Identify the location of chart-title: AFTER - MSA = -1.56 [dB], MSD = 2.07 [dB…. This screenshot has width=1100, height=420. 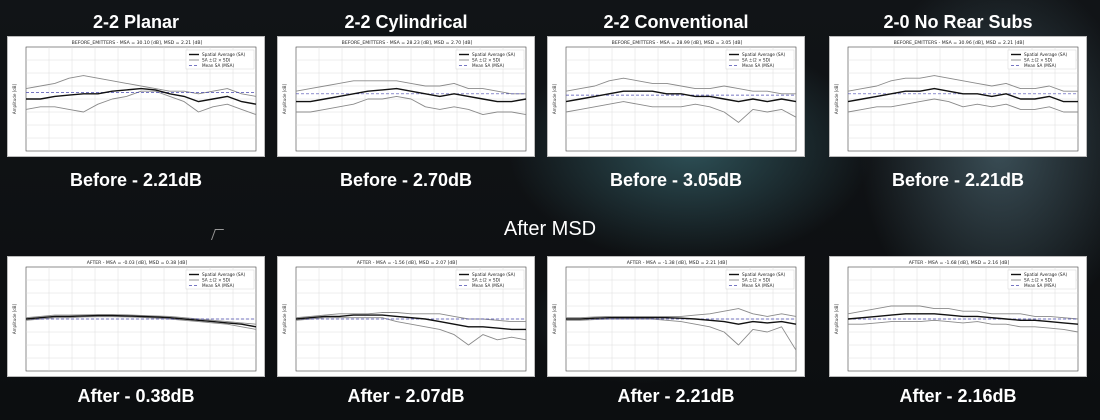
(407, 263).